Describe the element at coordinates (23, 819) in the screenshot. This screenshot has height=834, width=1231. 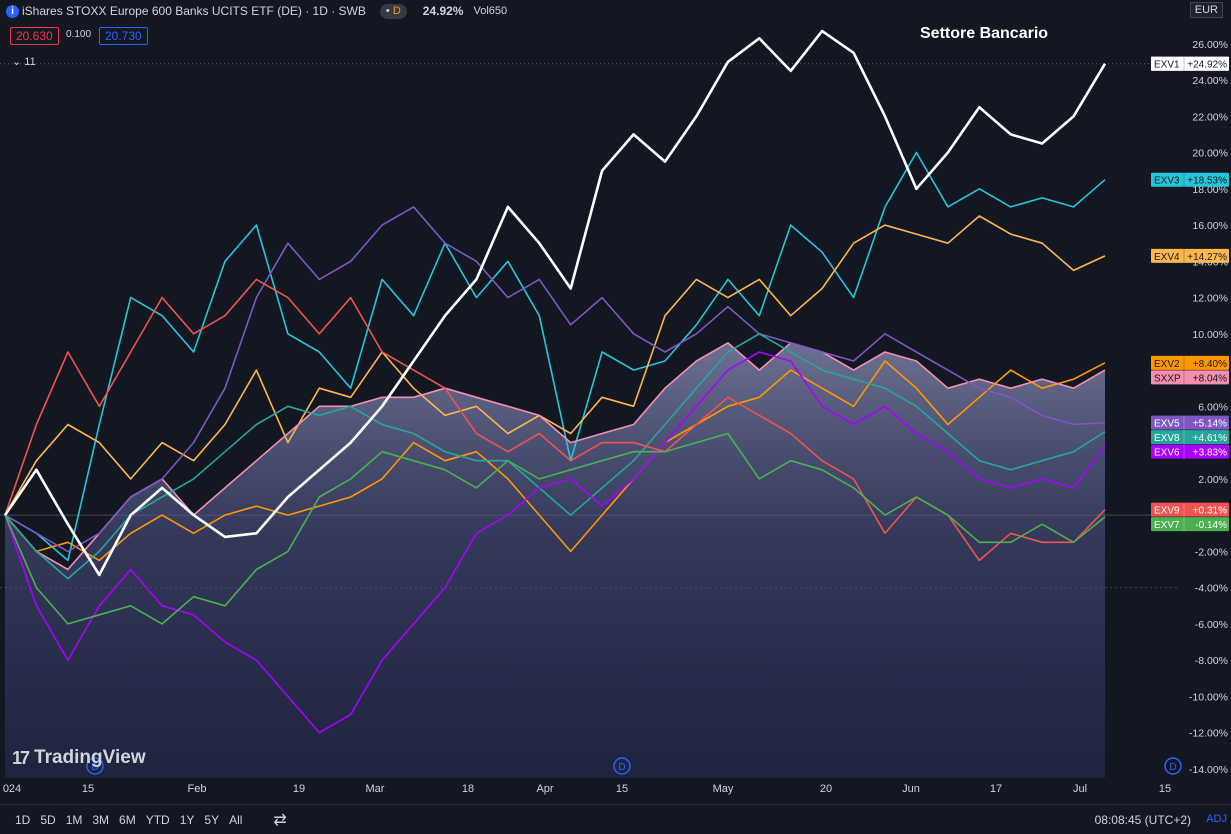
I see `range-button-1d: 1D` at that location.